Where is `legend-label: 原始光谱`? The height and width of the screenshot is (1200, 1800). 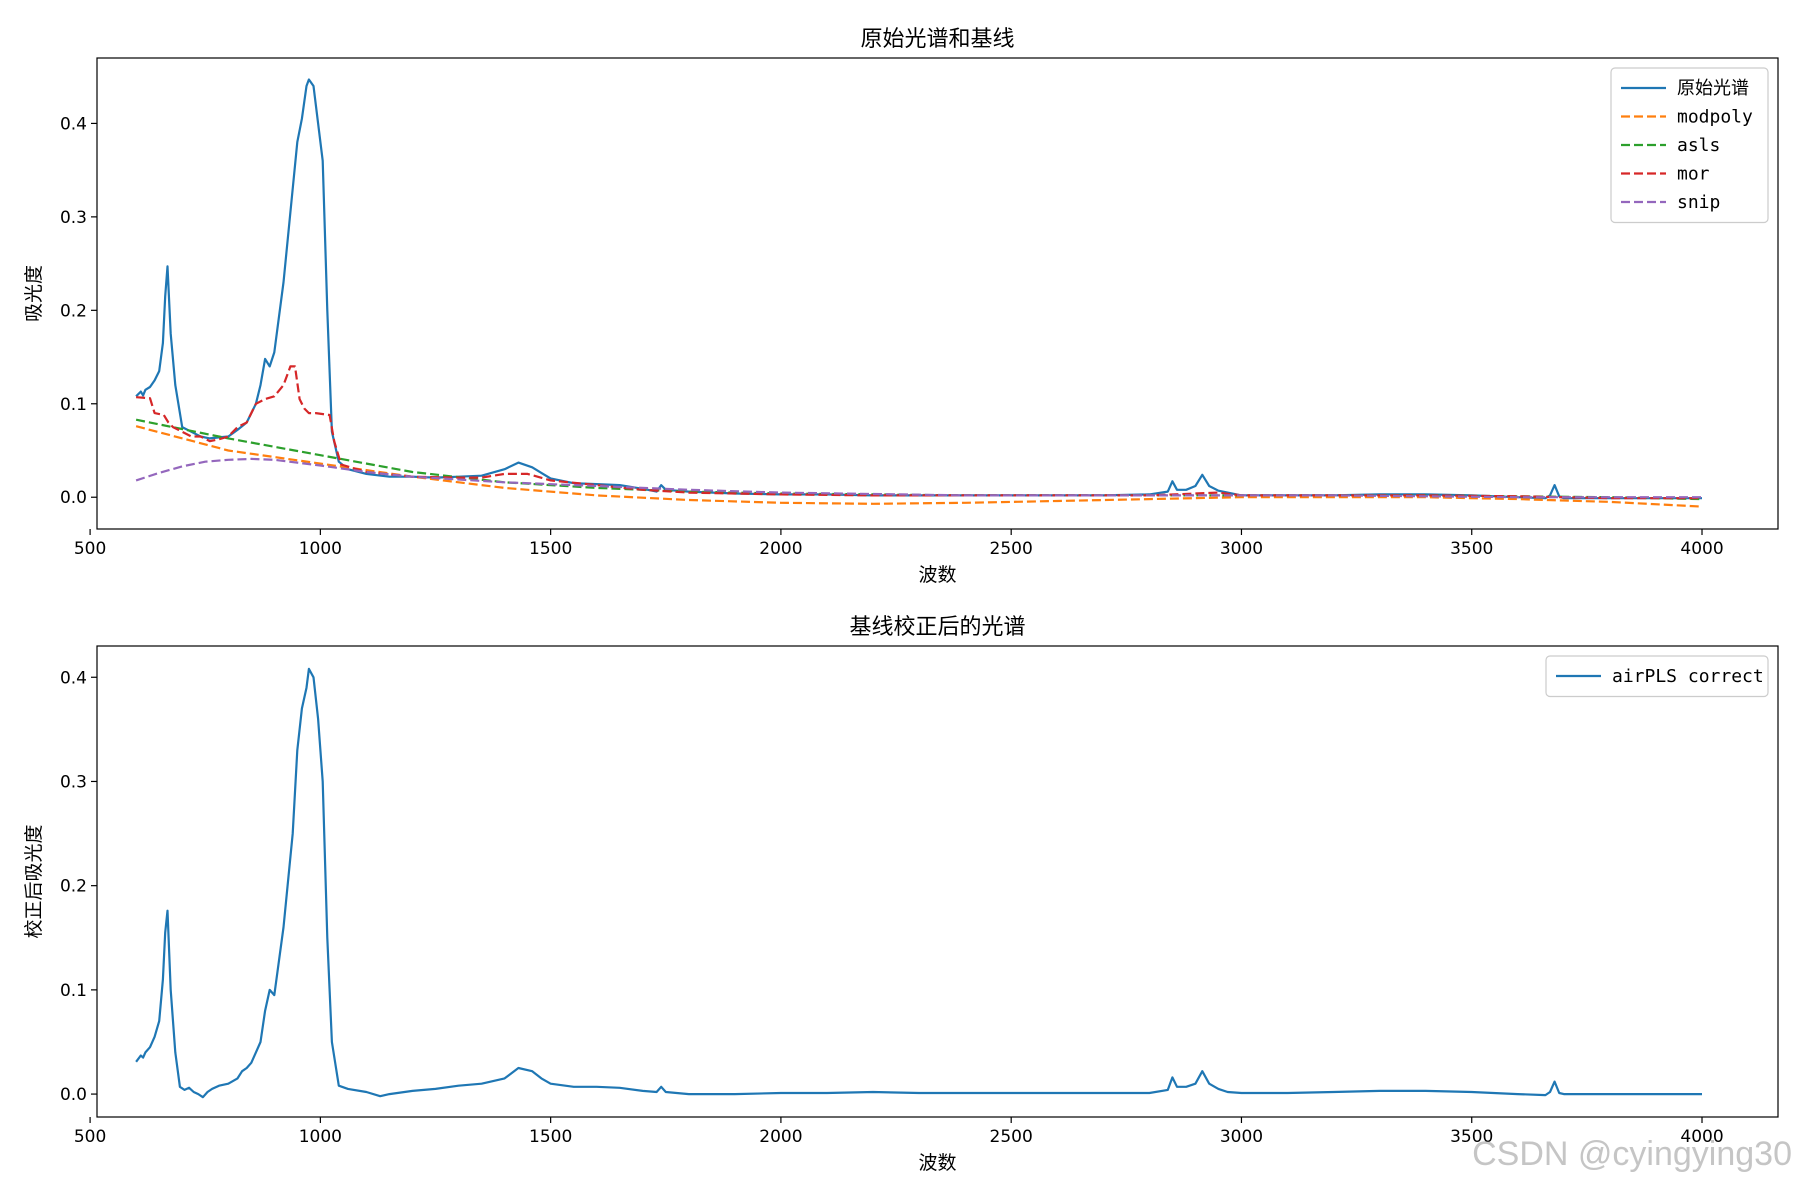 legend-label: 原始光谱 is located at coordinates (1713, 88).